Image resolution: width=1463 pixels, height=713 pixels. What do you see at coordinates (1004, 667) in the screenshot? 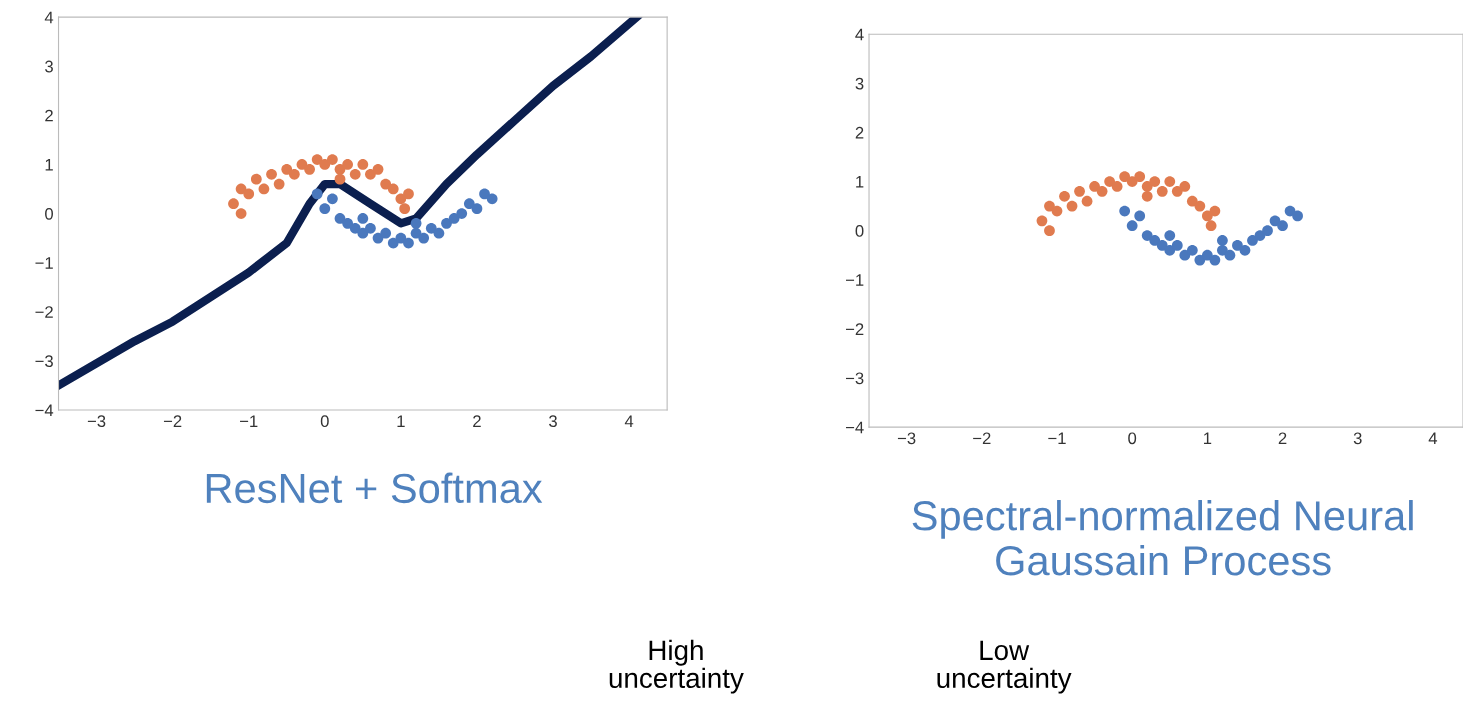
I see `text: Low uncertainty` at bounding box center [1004, 667].